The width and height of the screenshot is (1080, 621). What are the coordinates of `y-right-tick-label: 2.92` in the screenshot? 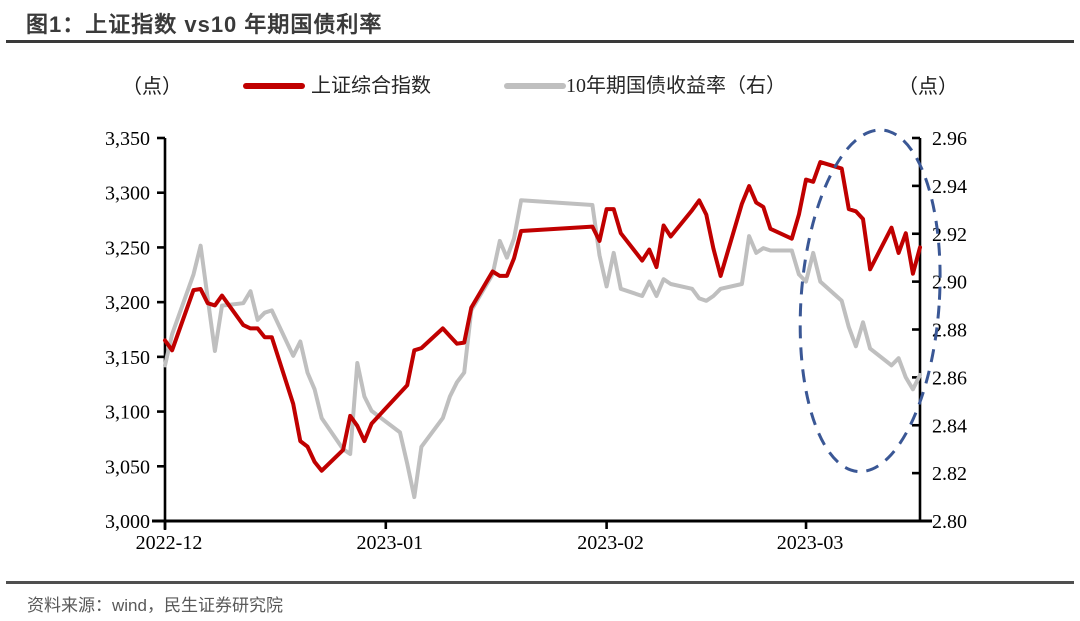 It's located at (949, 235).